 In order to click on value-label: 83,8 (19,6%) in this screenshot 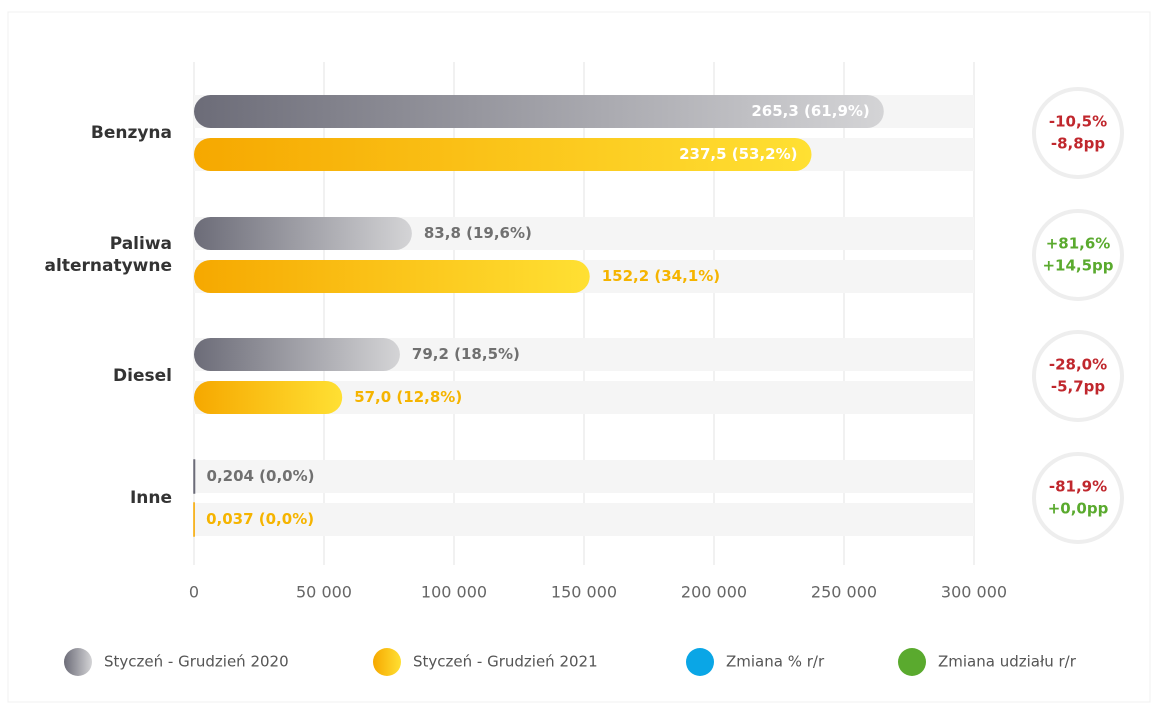, I will do `click(478, 233)`.